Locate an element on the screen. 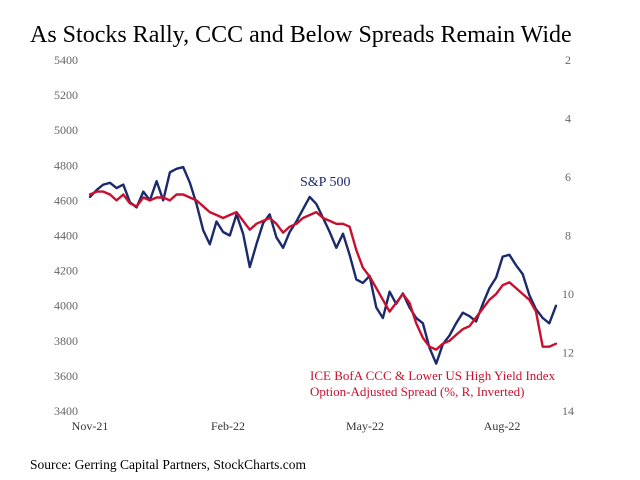 The image size is (640, 480). left-tick-label: 5200 is located at coordinates (66, 95).